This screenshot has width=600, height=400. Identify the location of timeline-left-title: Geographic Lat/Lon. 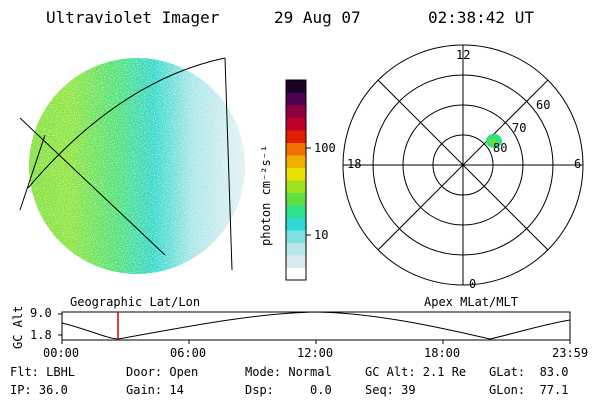
(135, 302).